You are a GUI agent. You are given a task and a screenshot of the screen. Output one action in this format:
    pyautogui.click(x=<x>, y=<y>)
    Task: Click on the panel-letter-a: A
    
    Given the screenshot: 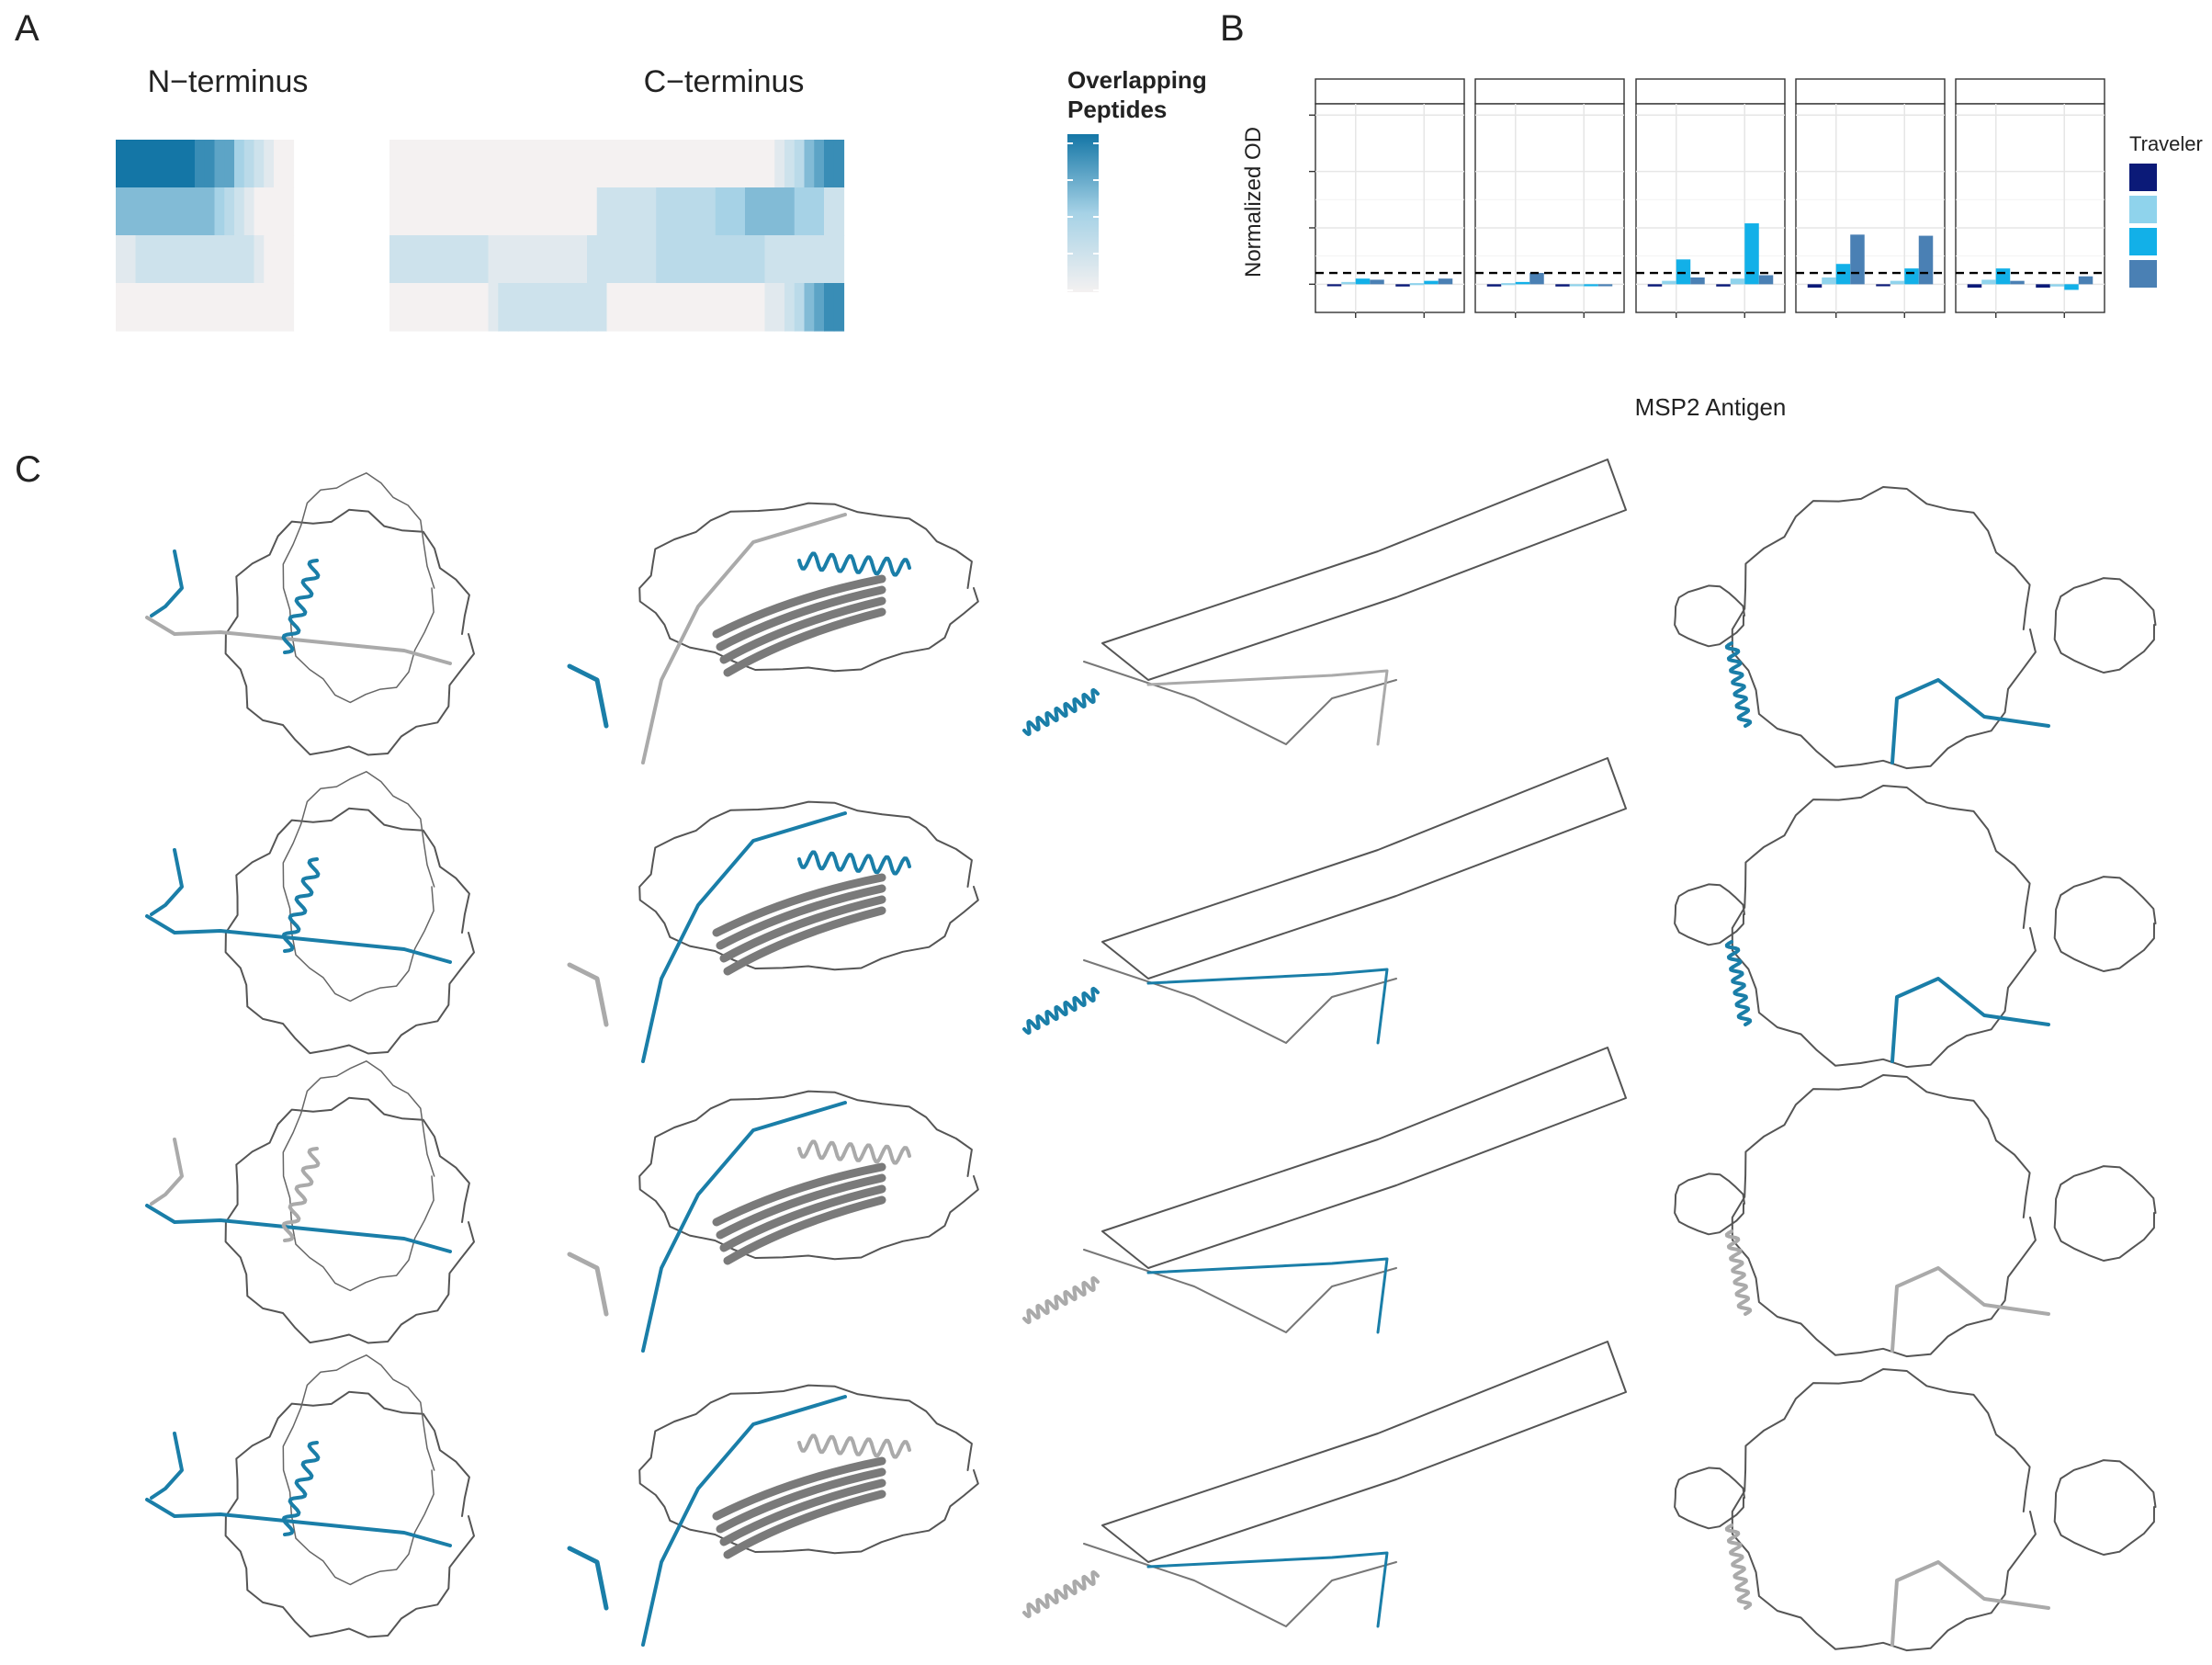 What is the action you would take?
    pyautogui.click(x=27, y=28)
    